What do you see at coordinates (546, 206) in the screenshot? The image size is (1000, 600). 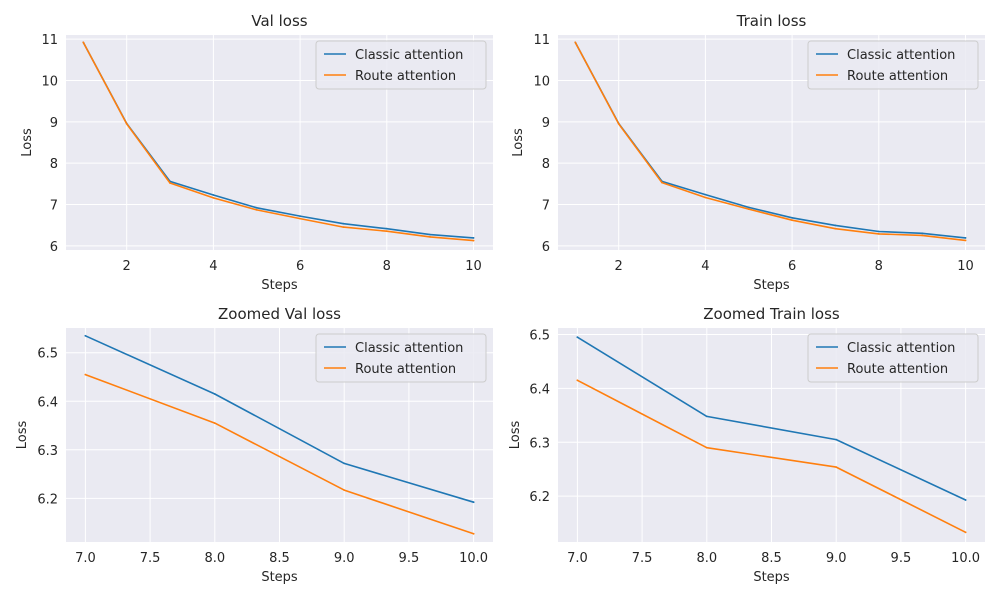 I see `y-tick-label: 7` at bounding box center [546, 206].